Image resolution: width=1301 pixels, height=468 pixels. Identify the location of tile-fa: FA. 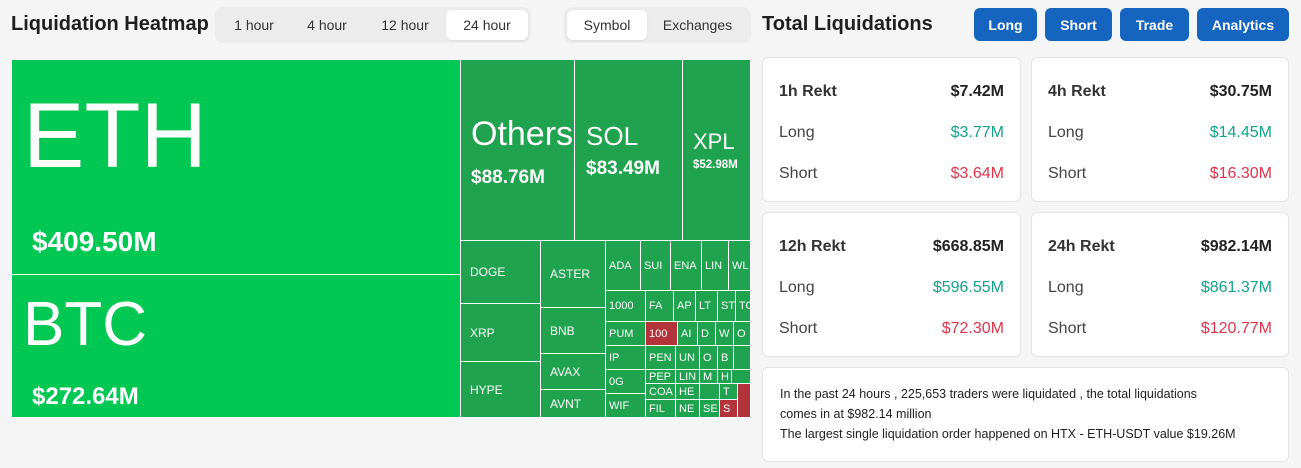
(660, 306).